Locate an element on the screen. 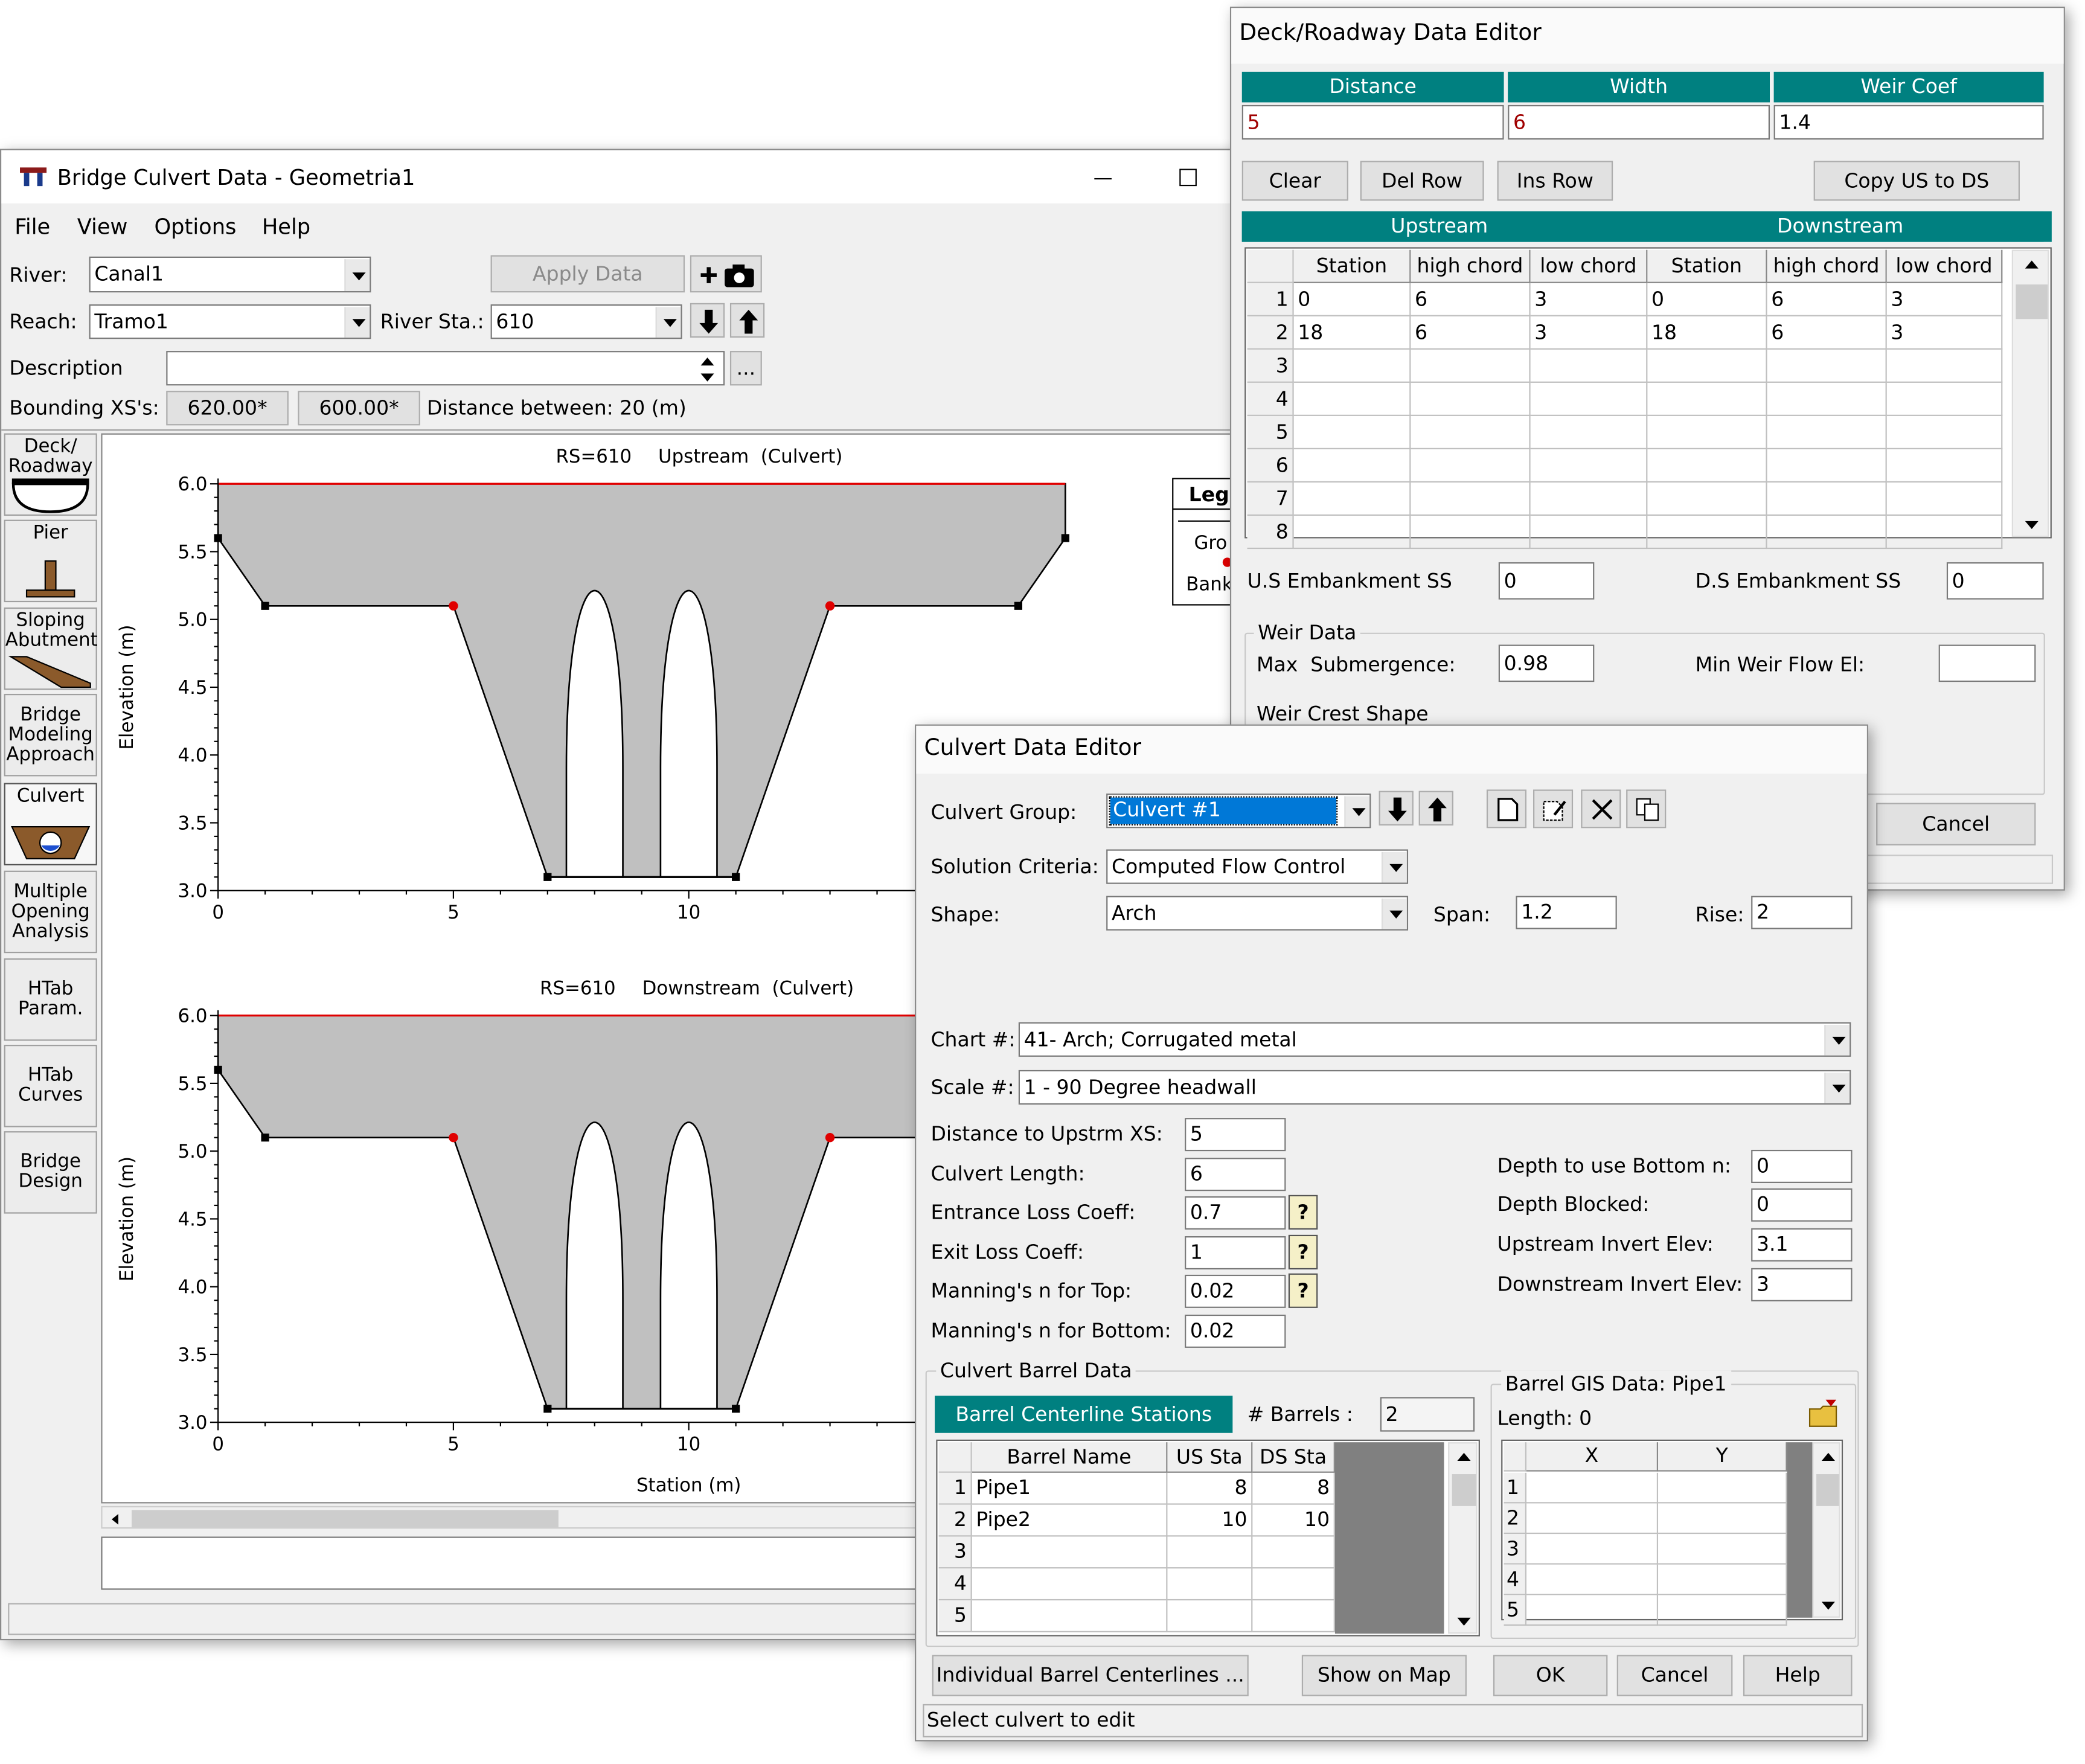 The width and height of the screenshot is (2085, 1764). table-cell: 6 is located at coordinates (1827, 333).